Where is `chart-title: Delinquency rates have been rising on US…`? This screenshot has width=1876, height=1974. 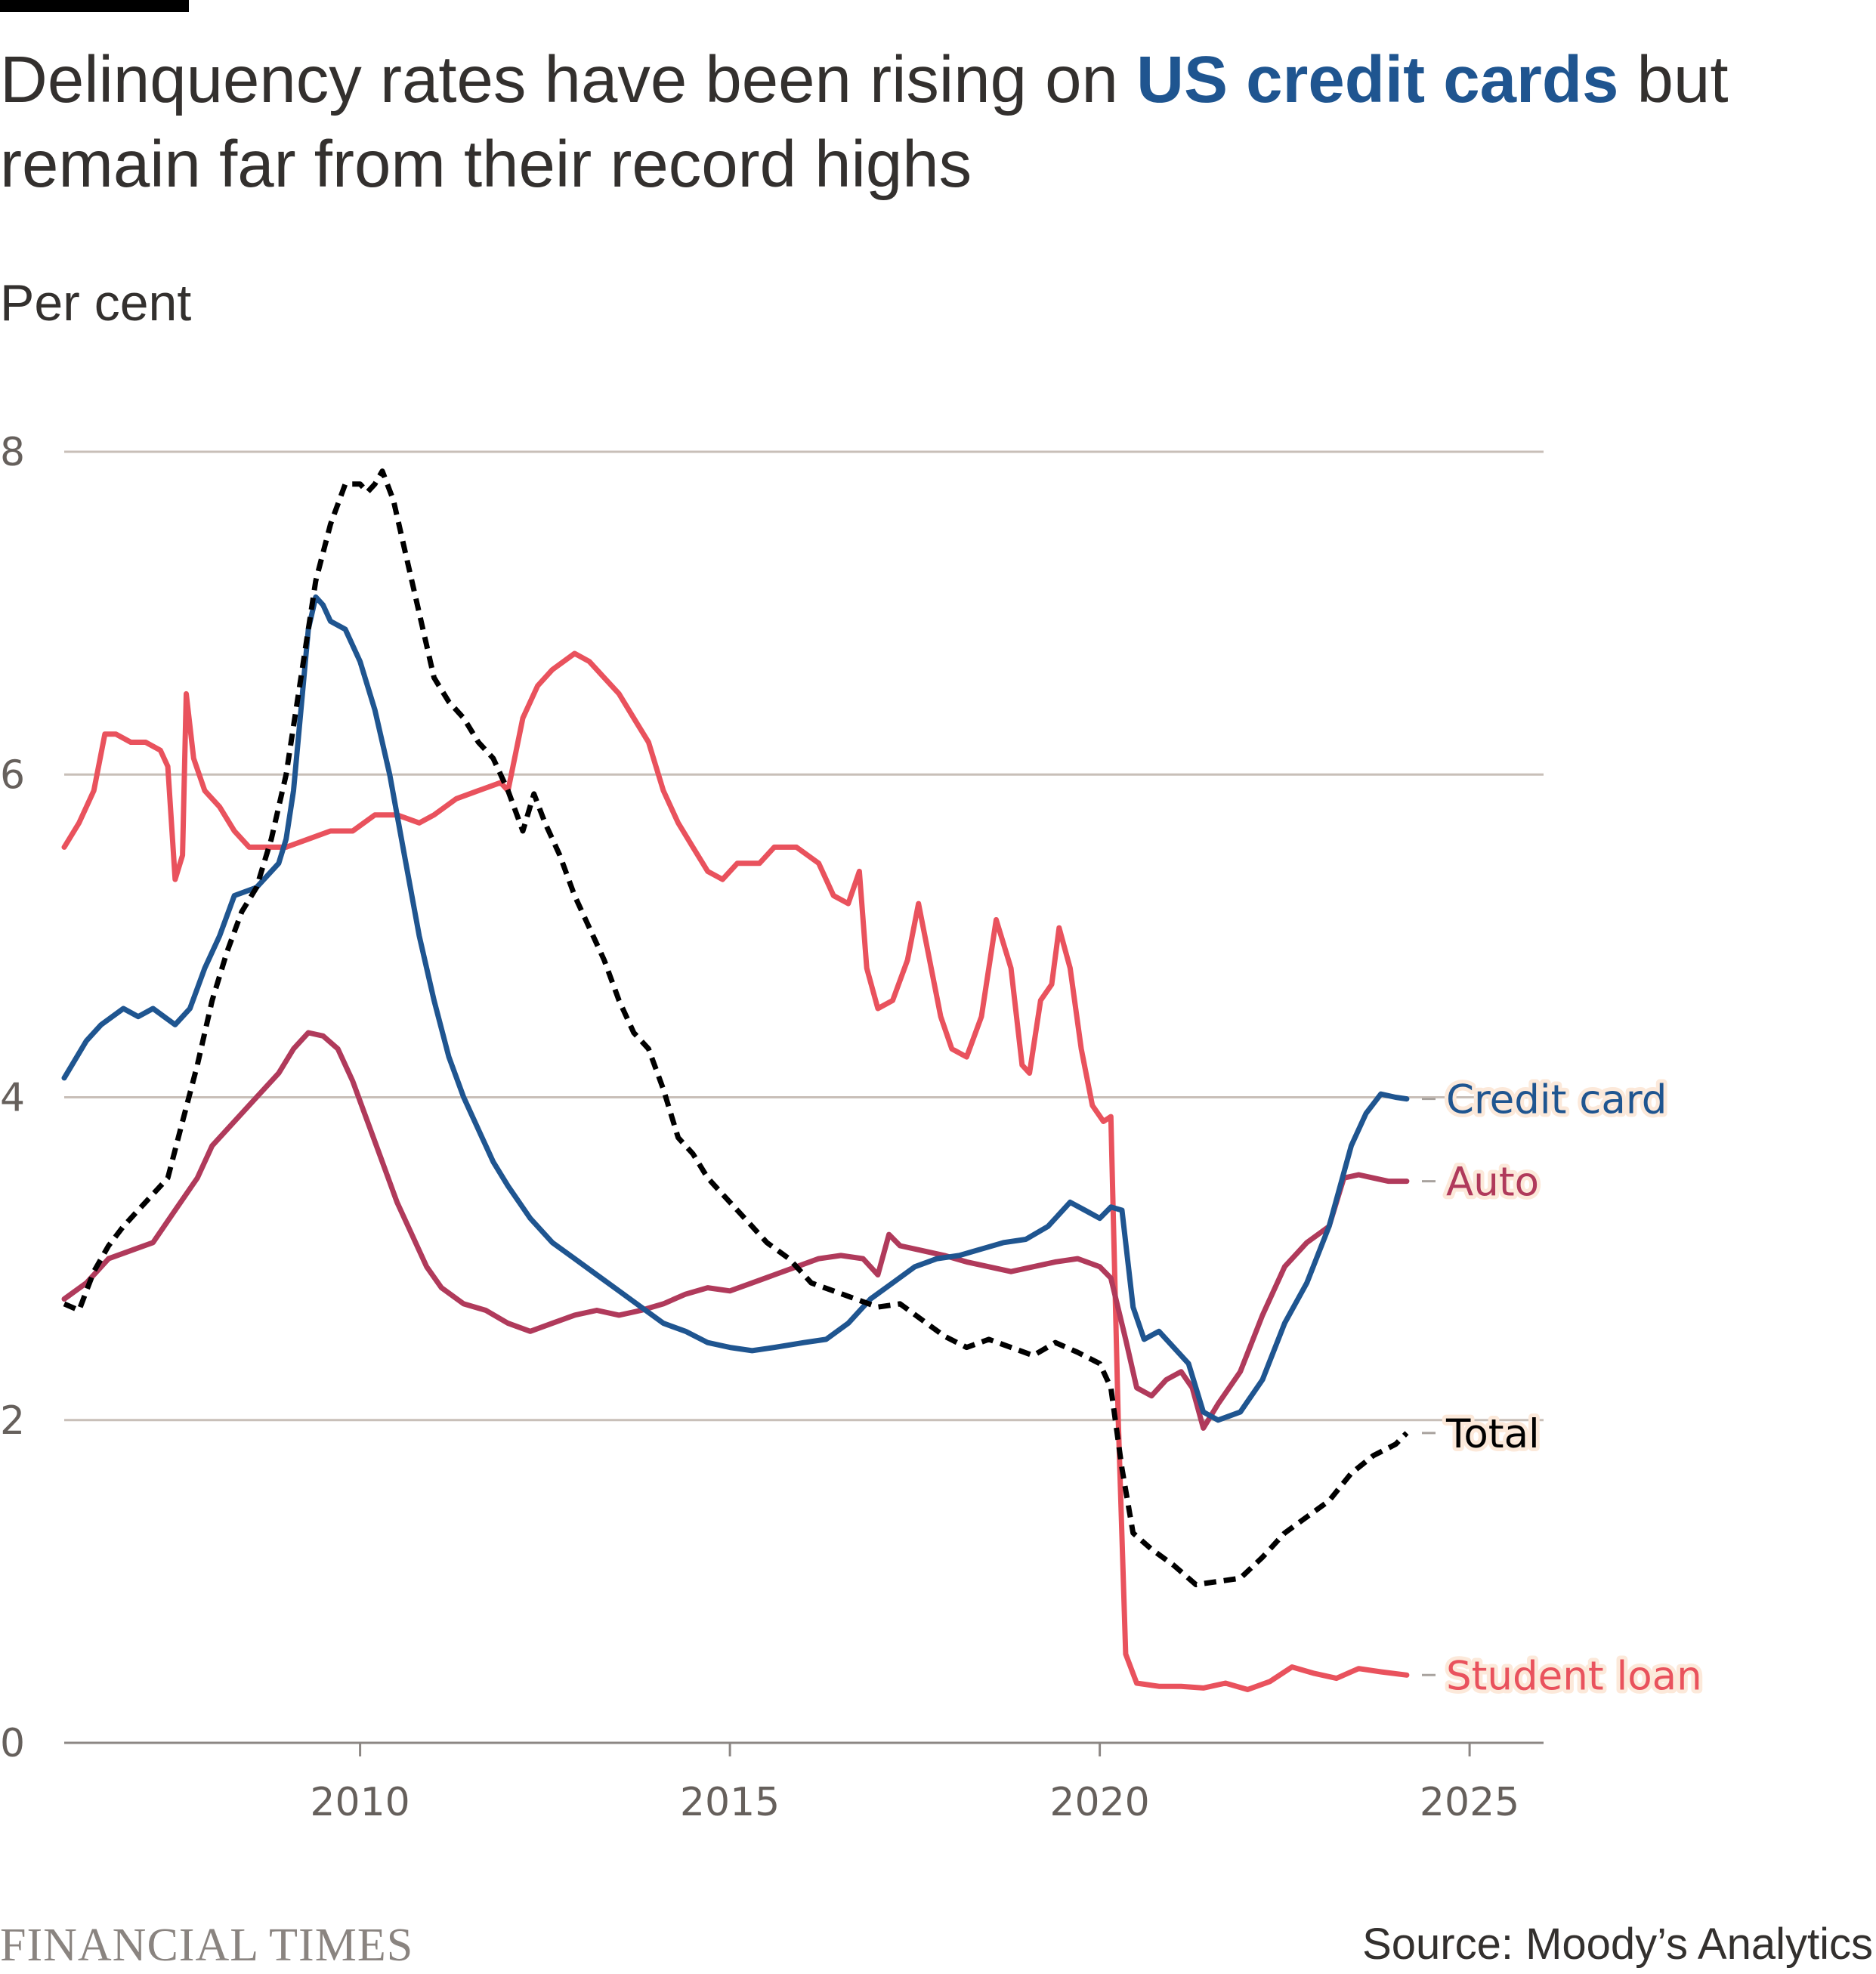
chart-title: Delinquency rates have been rising on US… is located at coordinates (933, 122).